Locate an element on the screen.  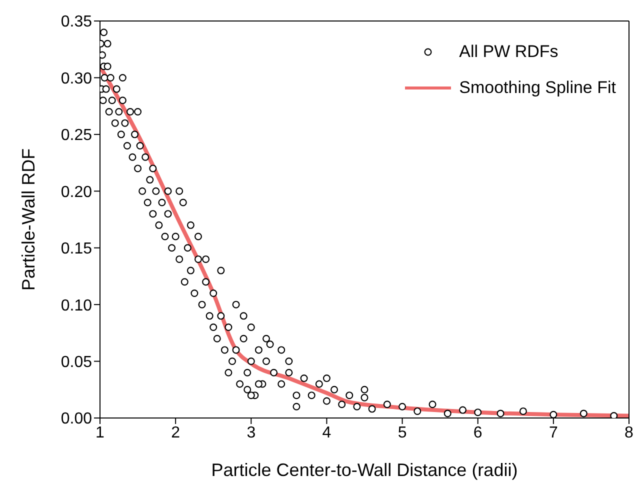
legend-label: All PW RDFs is located at coordinates (508, 52).